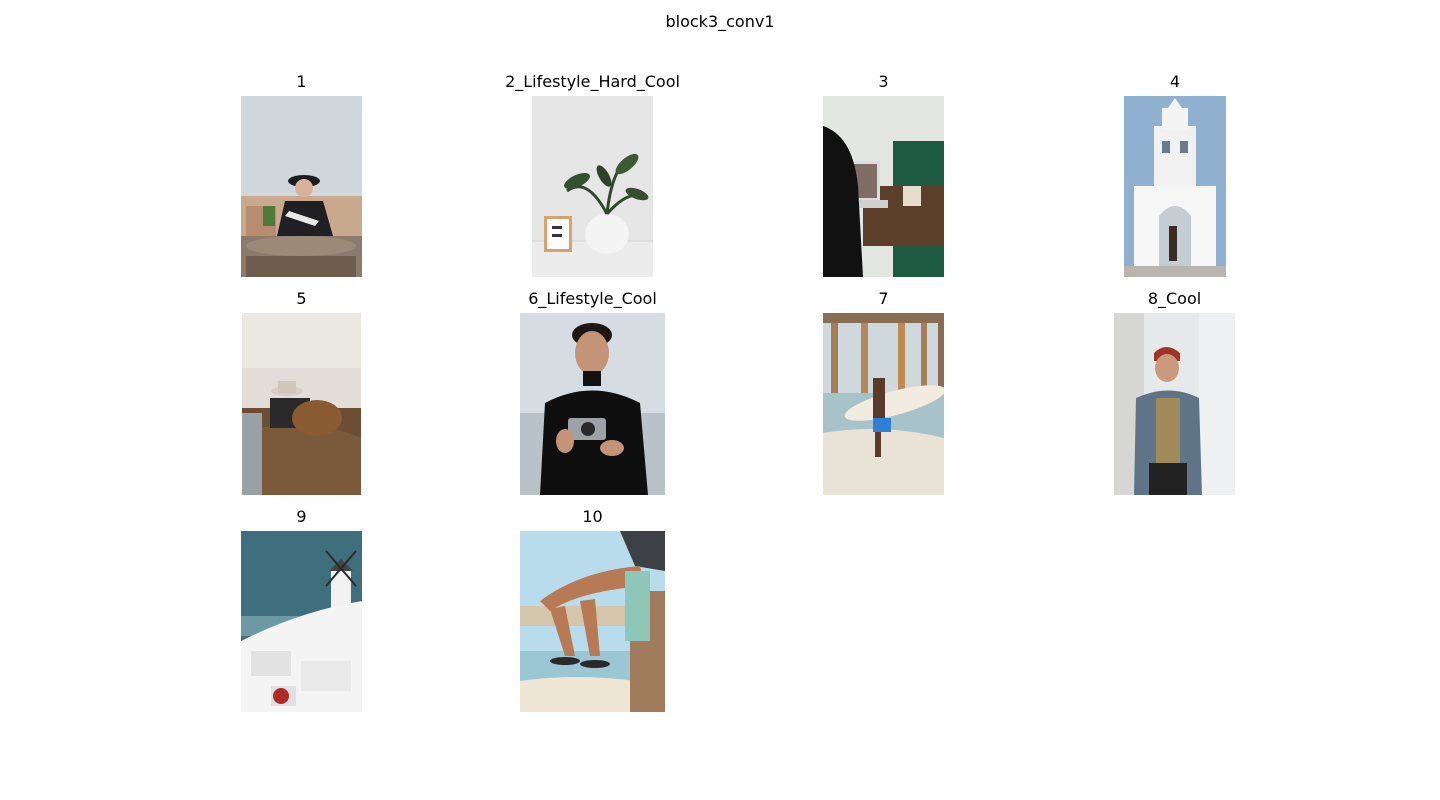  Describe the element at coordinates (301, 186) in the screenshot. I see `photo-woman-hat` at that location.